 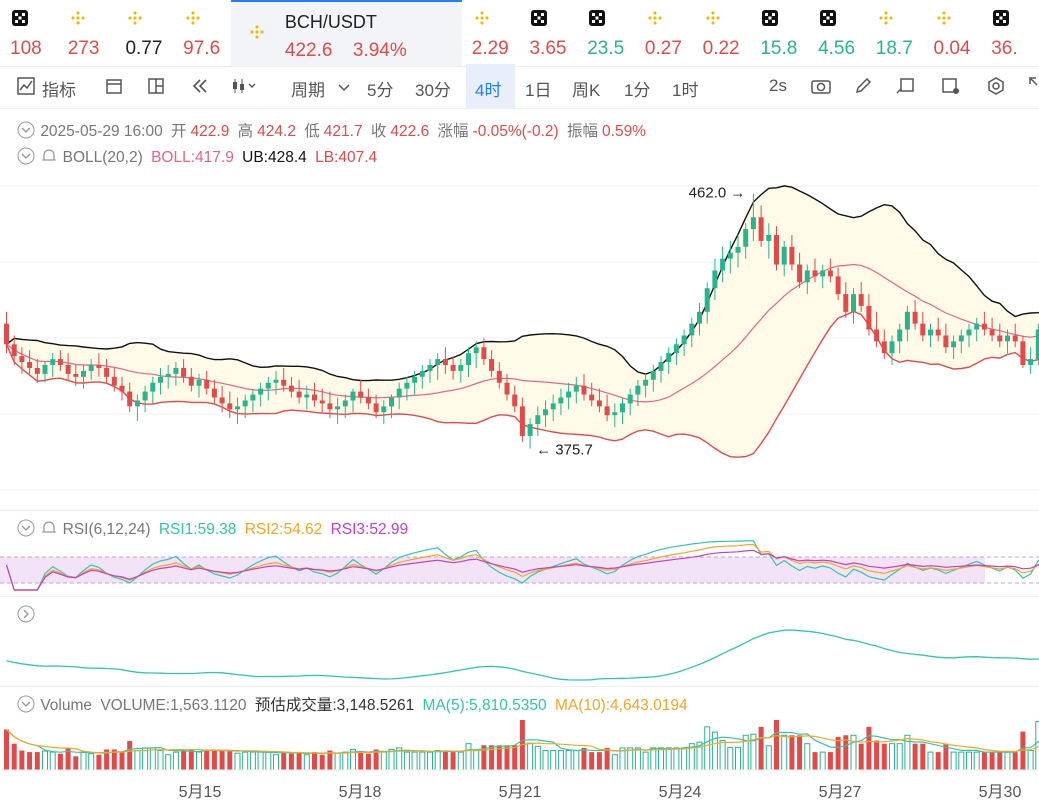 I want to click on ticker-item: 2.29, so click(x=491, y=33).